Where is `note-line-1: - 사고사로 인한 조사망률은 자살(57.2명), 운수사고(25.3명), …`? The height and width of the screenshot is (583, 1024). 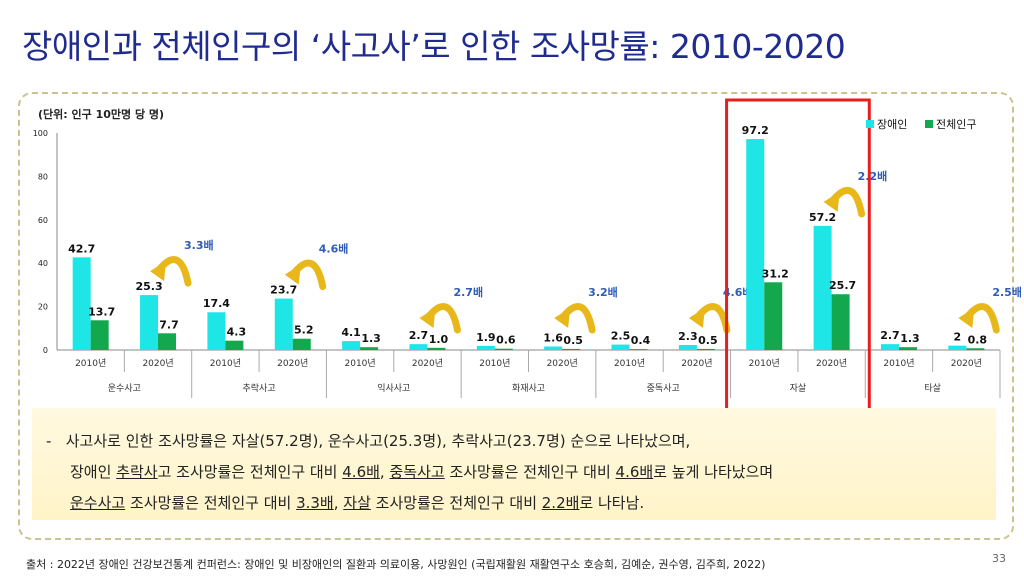
note-line-1: - 사고사로 인한 조사망률은 자살(57.2명), 운수사고(25.3명), … is located at coordinates (368, 440).